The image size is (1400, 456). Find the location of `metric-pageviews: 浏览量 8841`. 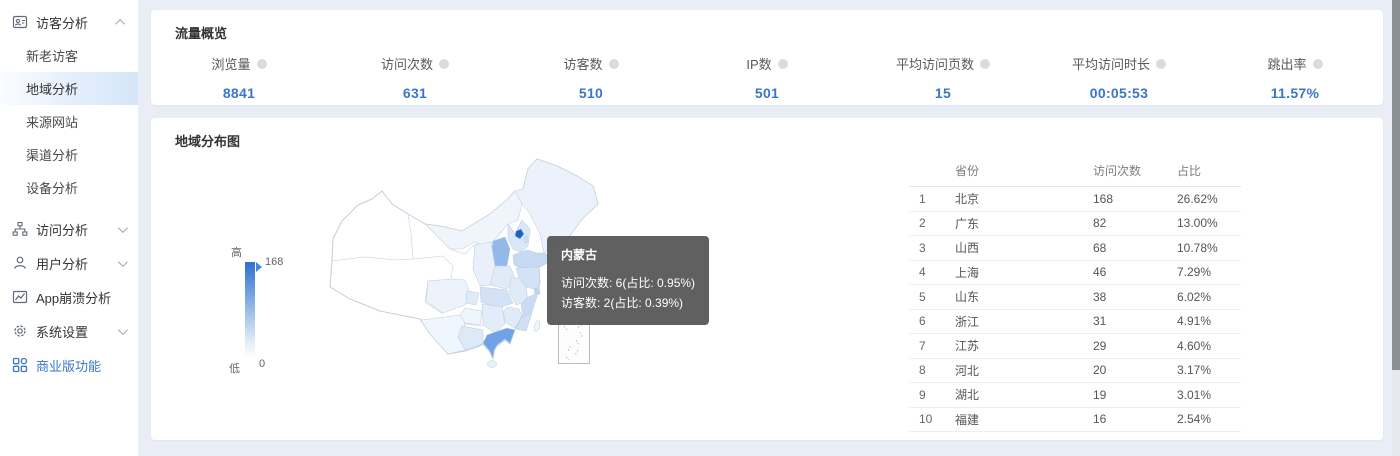

metric-pageviews: 浏览量 8841 is located at coordinates (239, 77).